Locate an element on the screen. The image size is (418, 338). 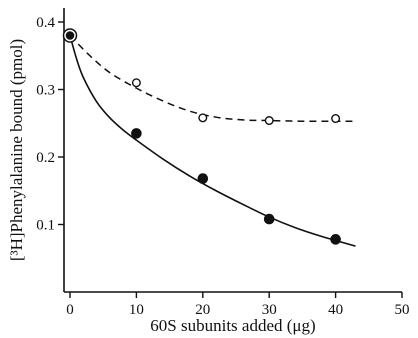
y-tick-label: 0.1 is located at coordinates (45, 226).